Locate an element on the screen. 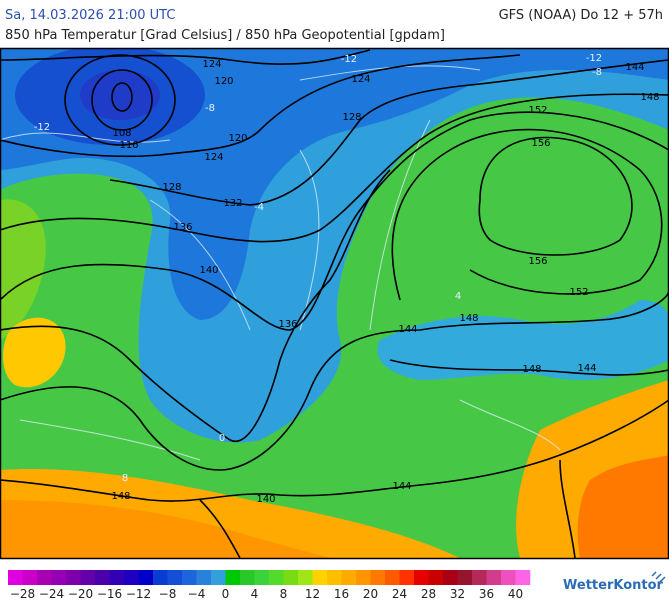 Image resolution: width=669 pixels, height=604 pixels. colorbar-label: 32 is located at coordinates (457, 593).